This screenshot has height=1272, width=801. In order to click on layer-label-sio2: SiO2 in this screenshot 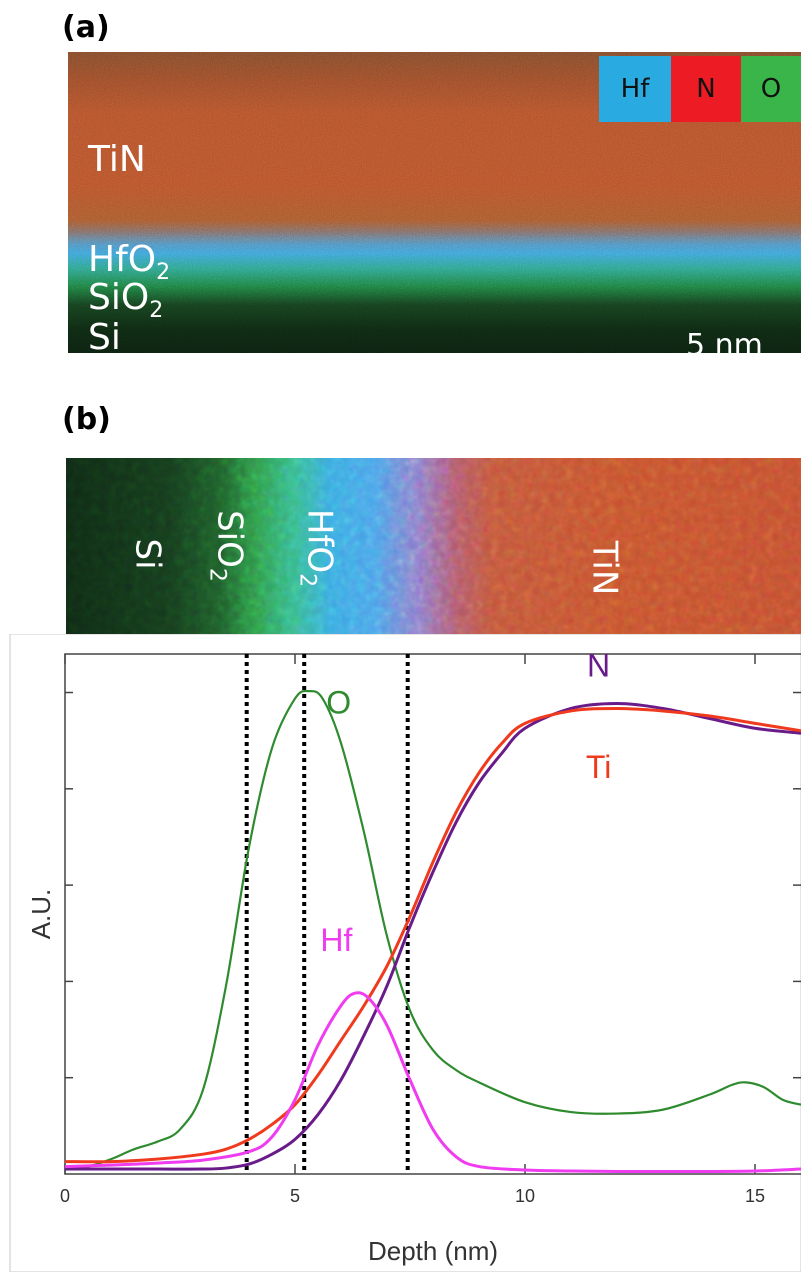, I will do `click(126, 300)`.